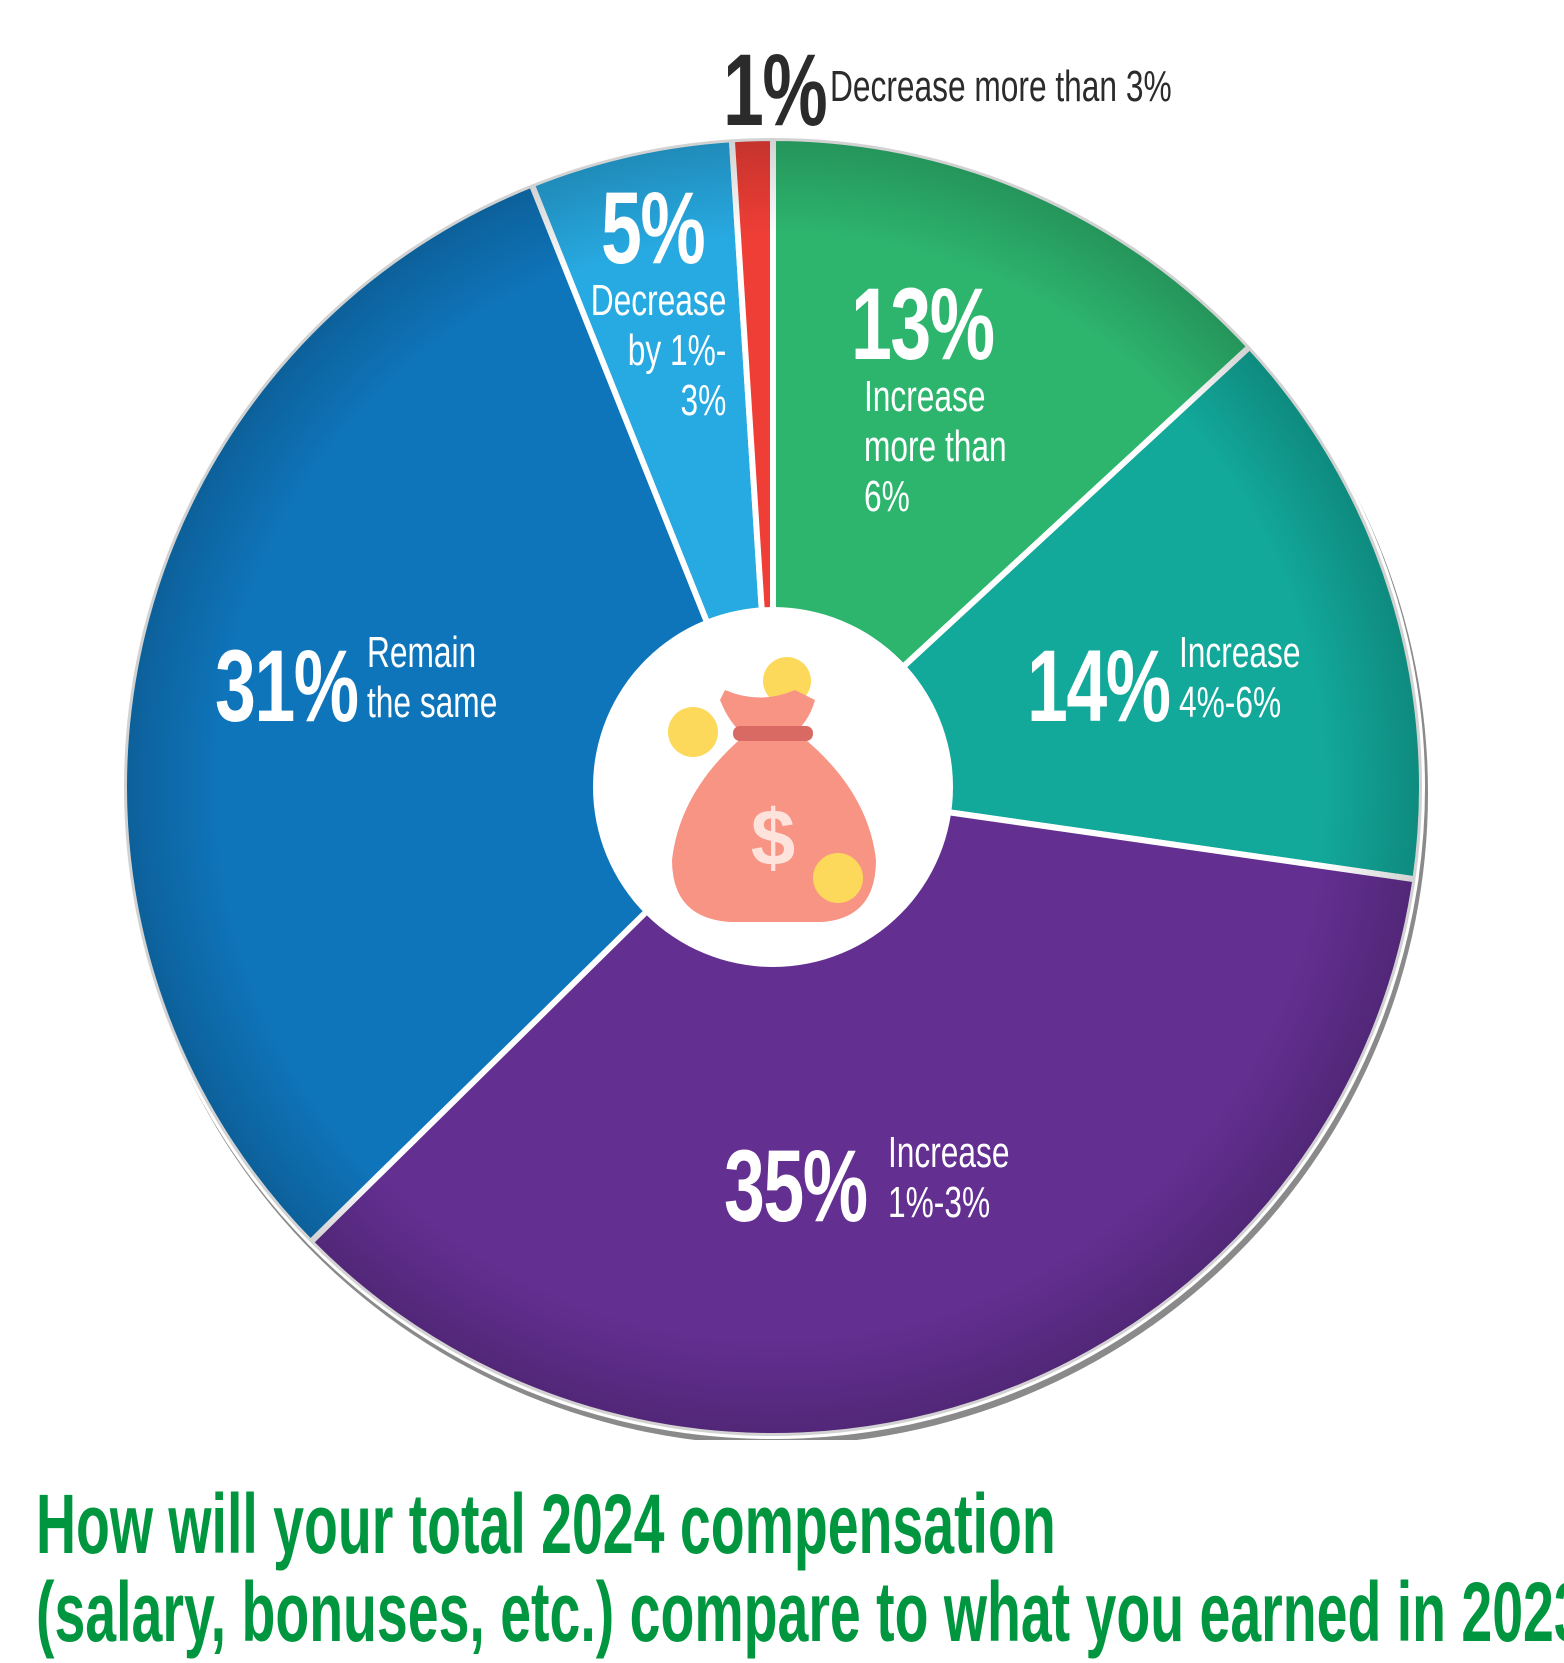  Describe the element at coordinates (772, 789) in the screenshot. I see `money-bag-icon: $` at that location.